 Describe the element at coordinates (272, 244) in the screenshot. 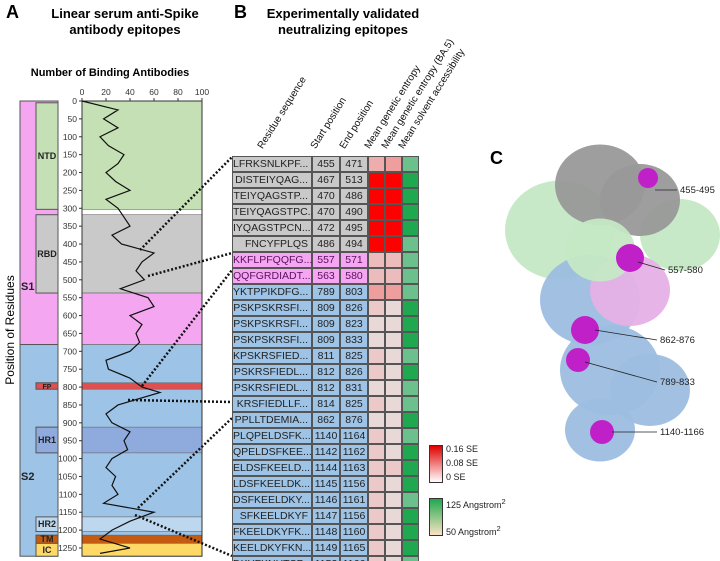

I see `residue-sequence-cell: FNCYFPLQS` at that location.